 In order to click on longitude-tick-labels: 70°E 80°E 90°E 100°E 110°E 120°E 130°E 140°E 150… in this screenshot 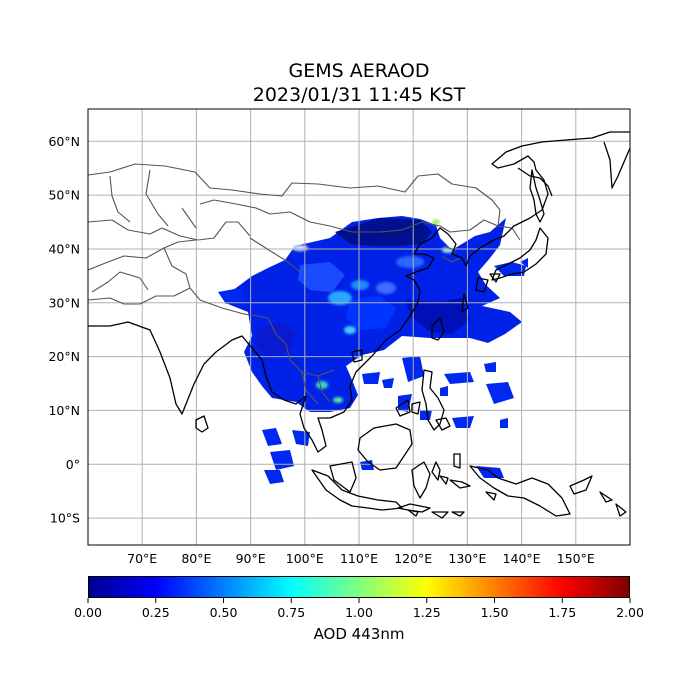, I will do `click(361, 558)`.